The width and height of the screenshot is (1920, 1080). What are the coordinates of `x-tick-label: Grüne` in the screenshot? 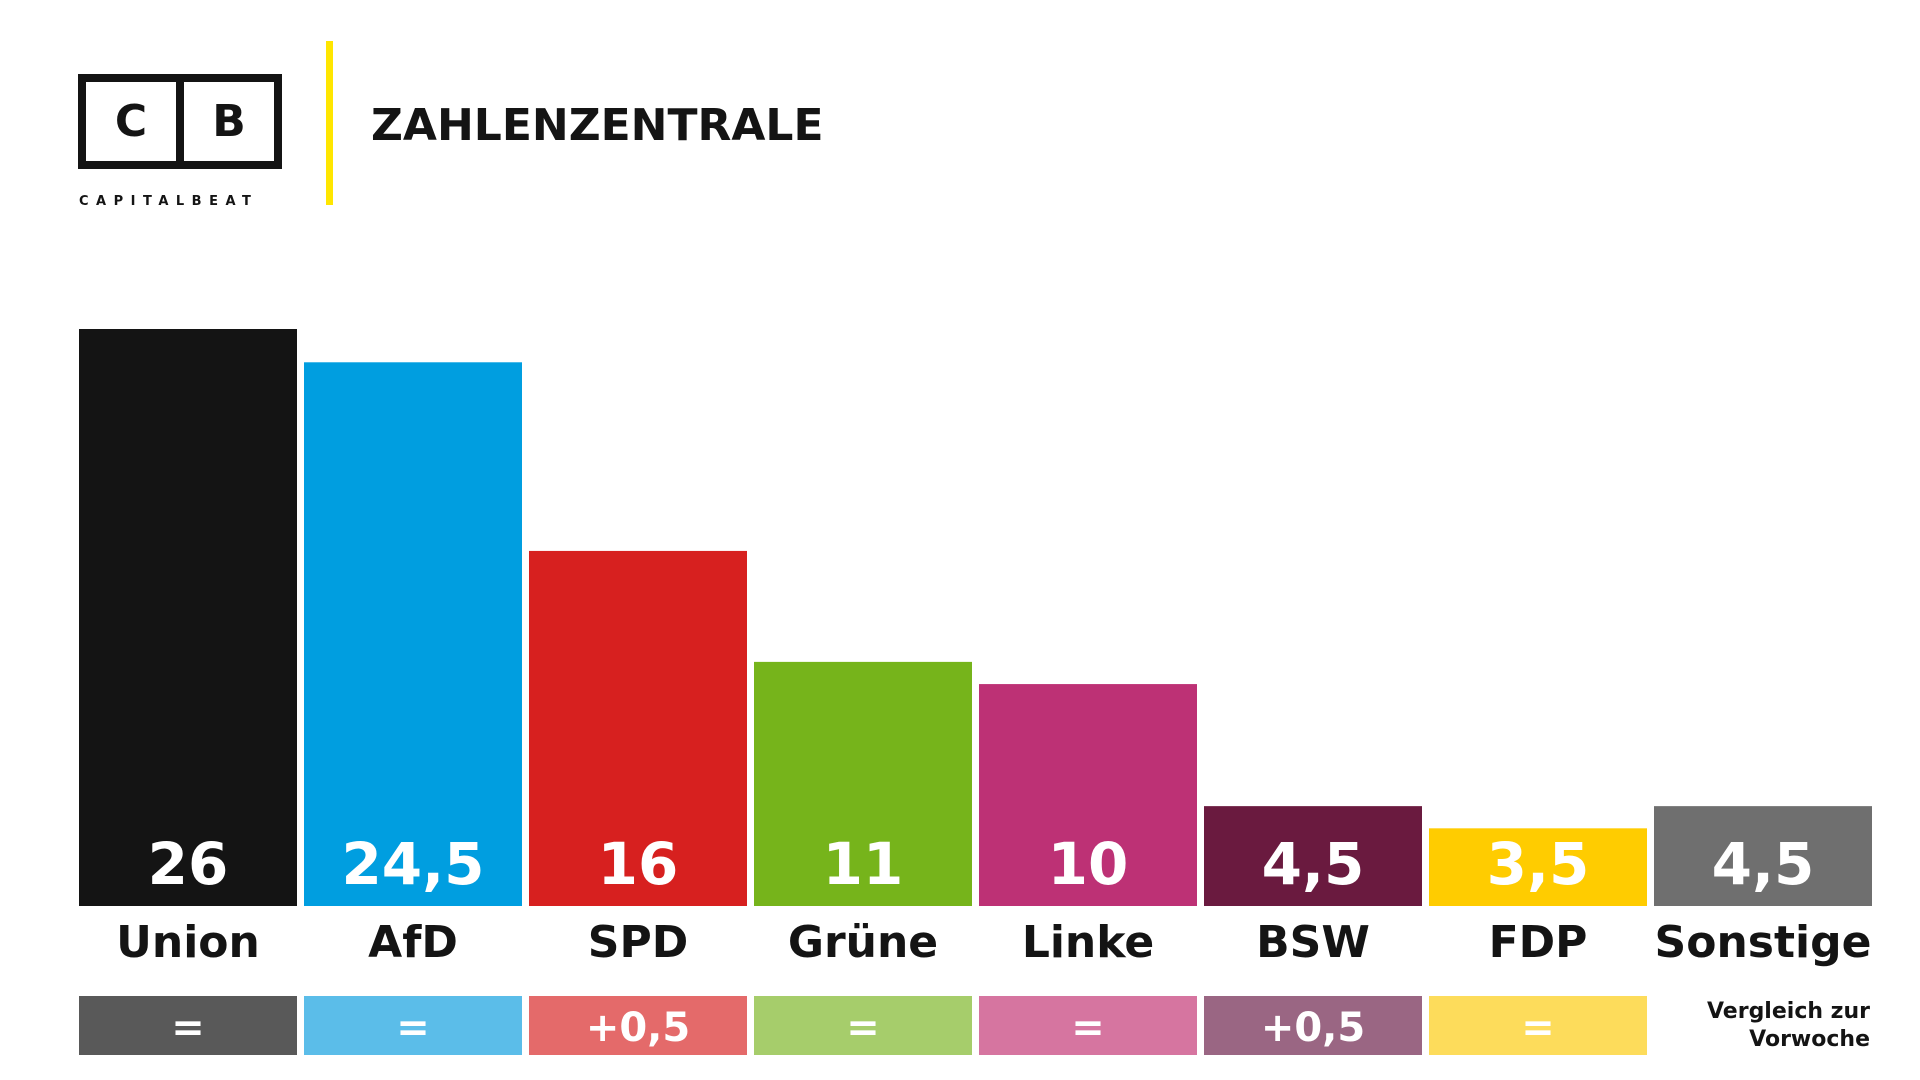 It's located at (863, 942).